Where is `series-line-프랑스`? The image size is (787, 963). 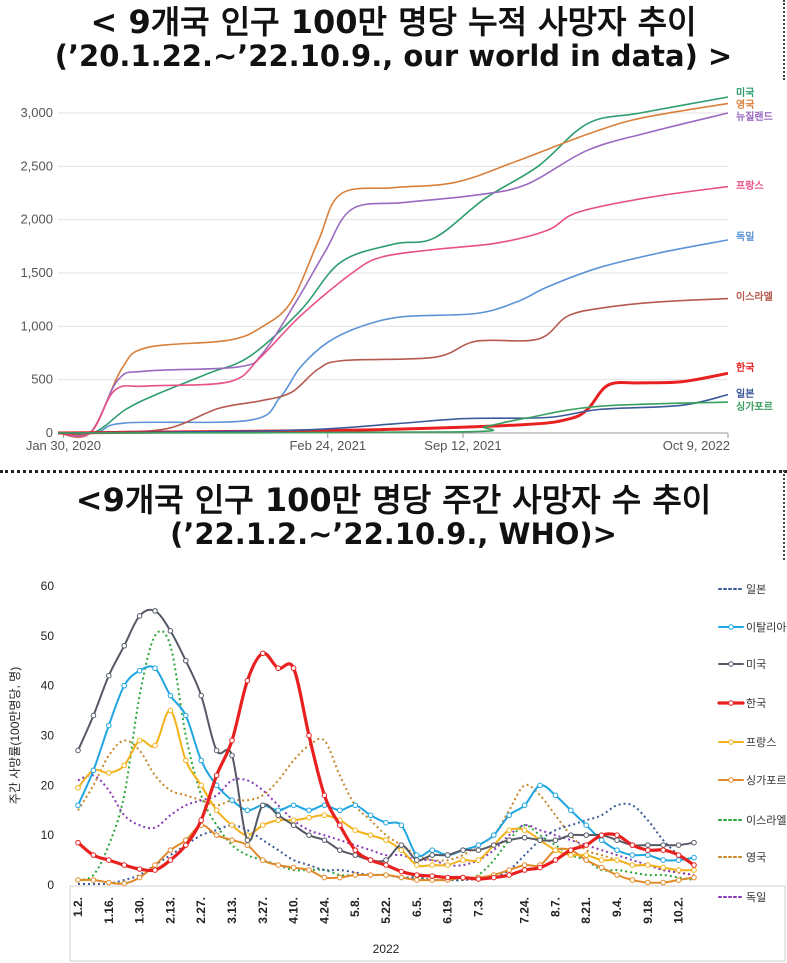 series-line-프랑스 is located at coordinates (386, 790).